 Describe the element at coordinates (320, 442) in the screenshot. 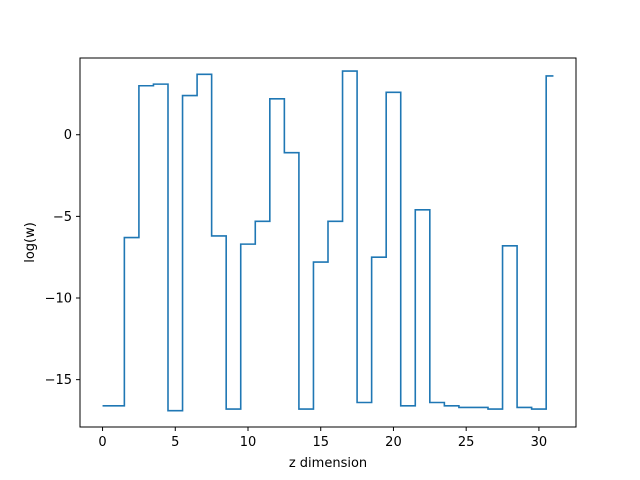

I see `x-tick-label: 15` at that location.